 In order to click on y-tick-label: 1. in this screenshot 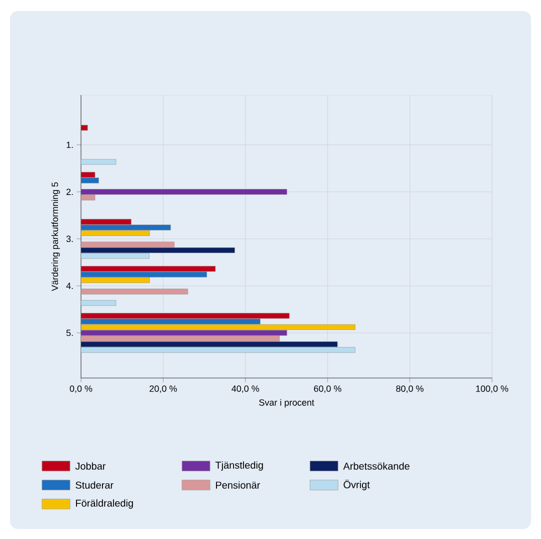, I will do `click(69, 145)`.